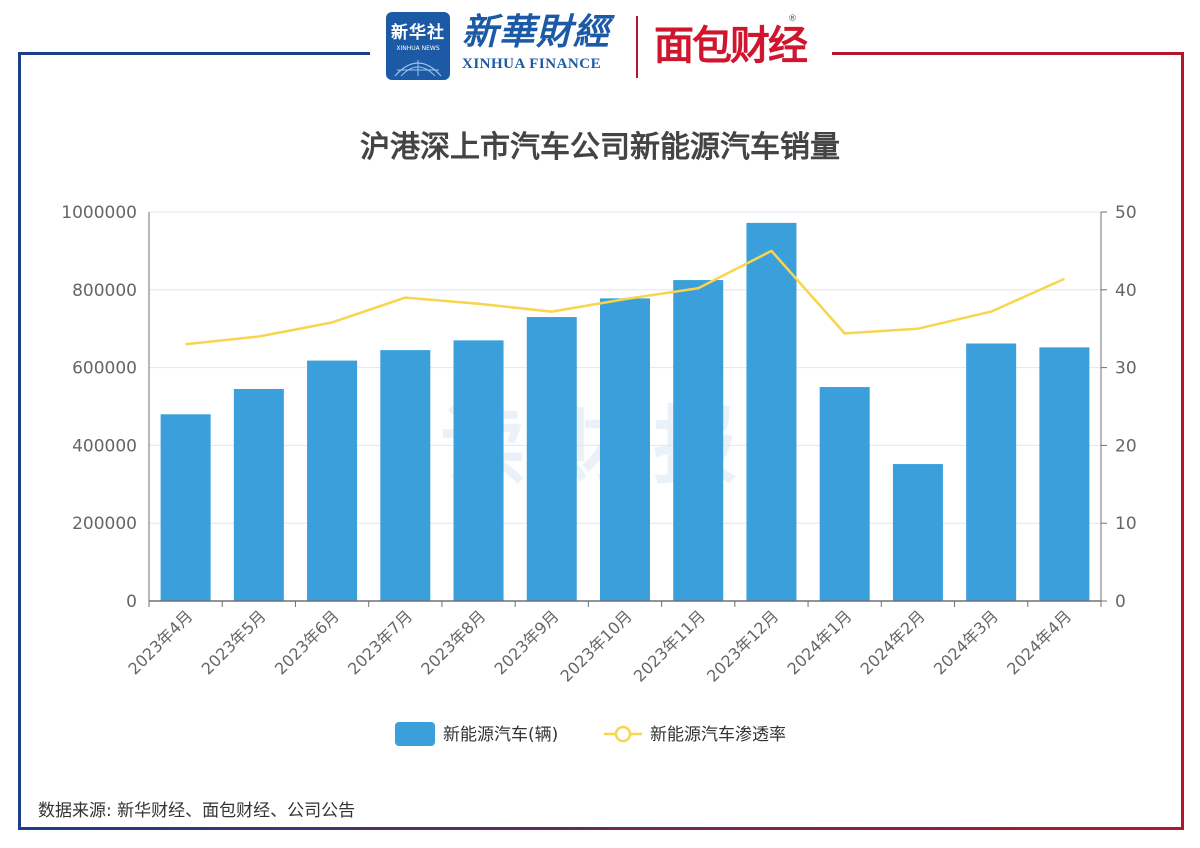  Describe the element at coordinates (718, 735) in the screenshot. I see `legend-line-label: 新能源汽车渗透率` at that location.